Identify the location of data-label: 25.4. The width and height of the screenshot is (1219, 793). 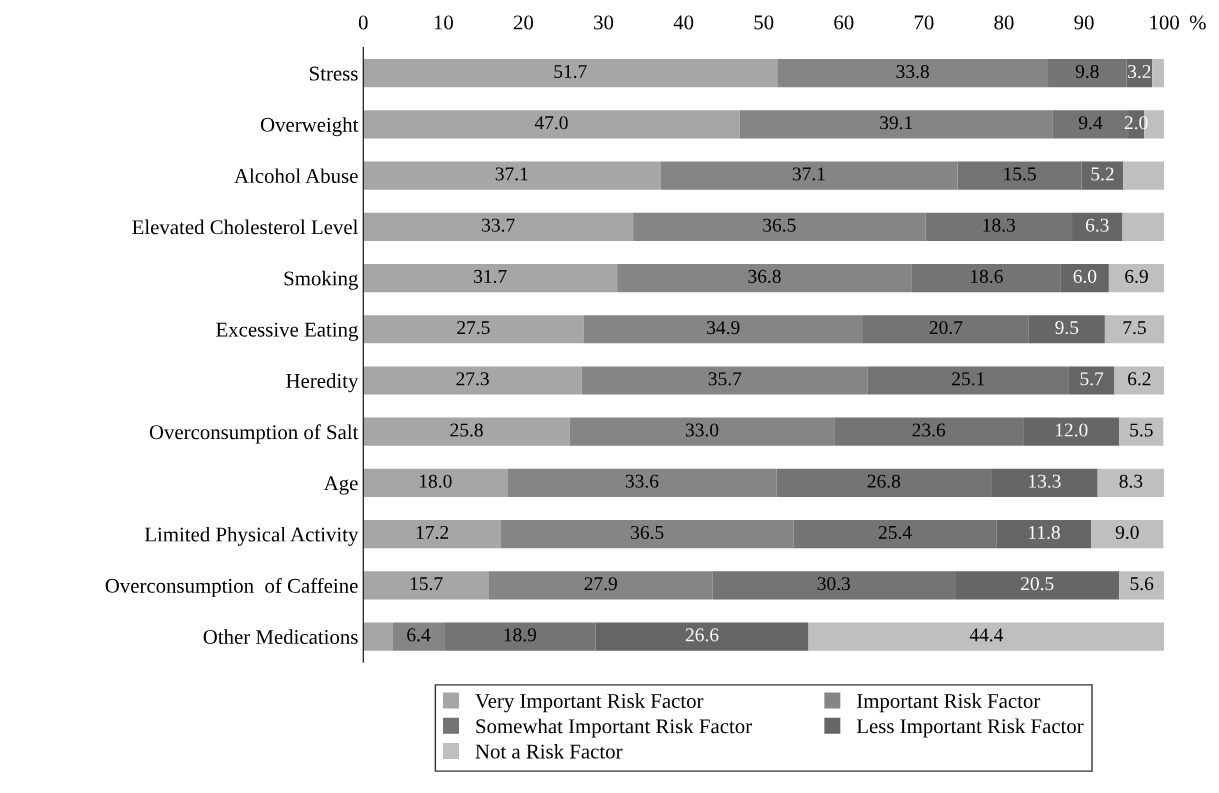
(895, 532).